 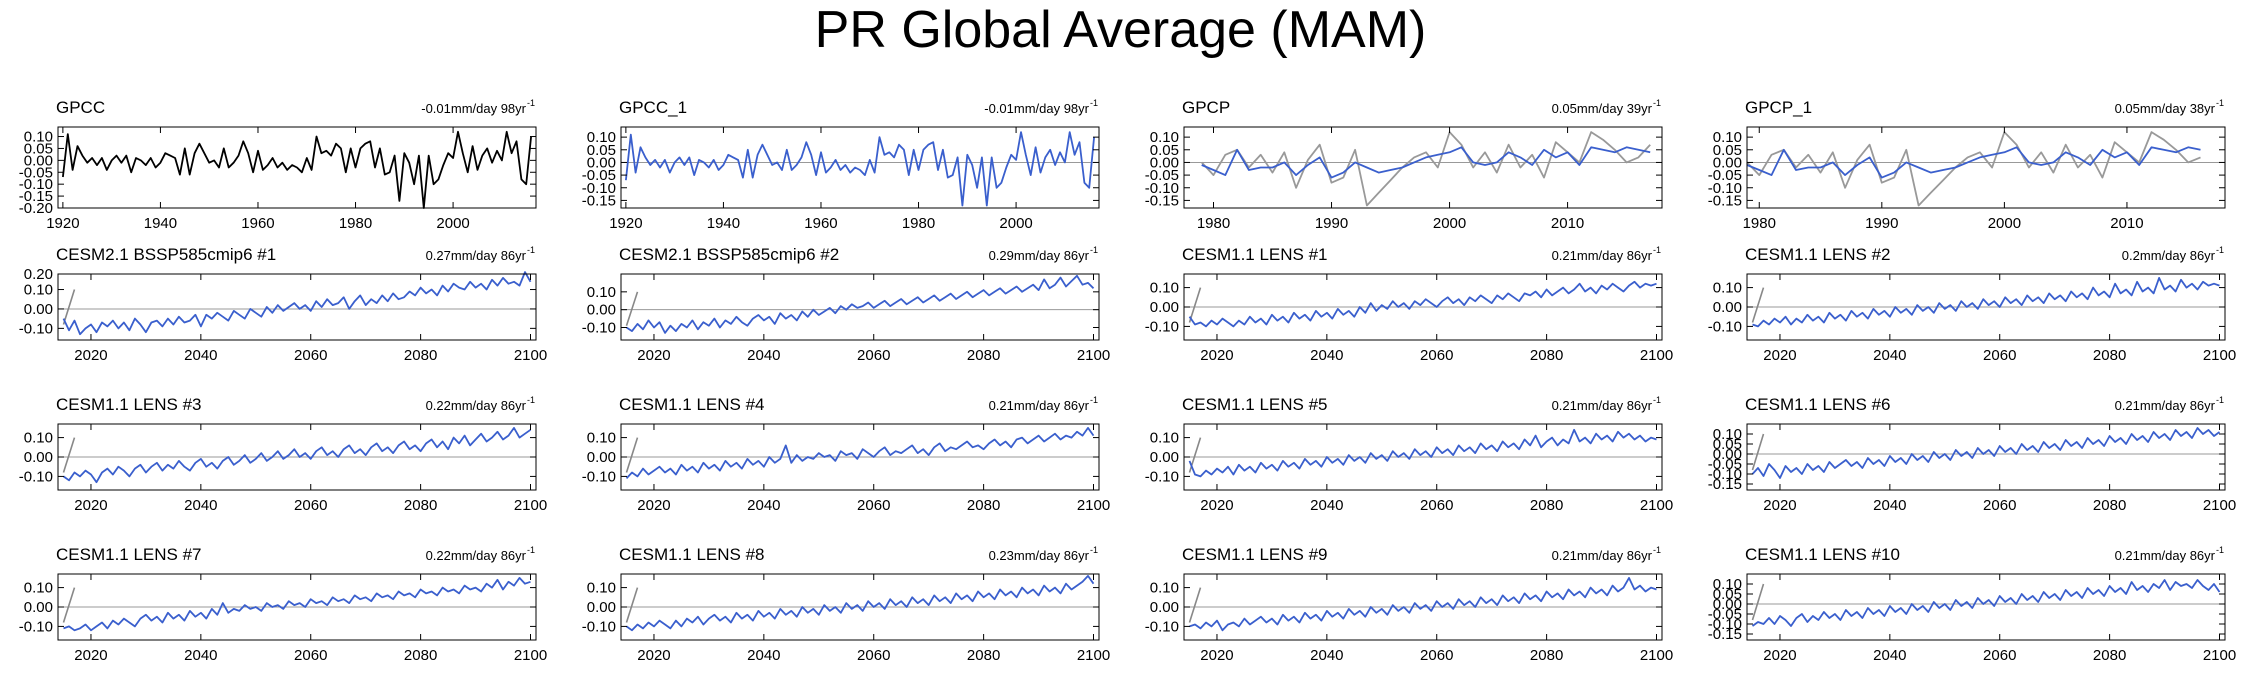 What do you see at coordinates (1973, 162) in the screenshot?
I see `series-line-GPCP_1_blue` at bounding box center [1973, 162].